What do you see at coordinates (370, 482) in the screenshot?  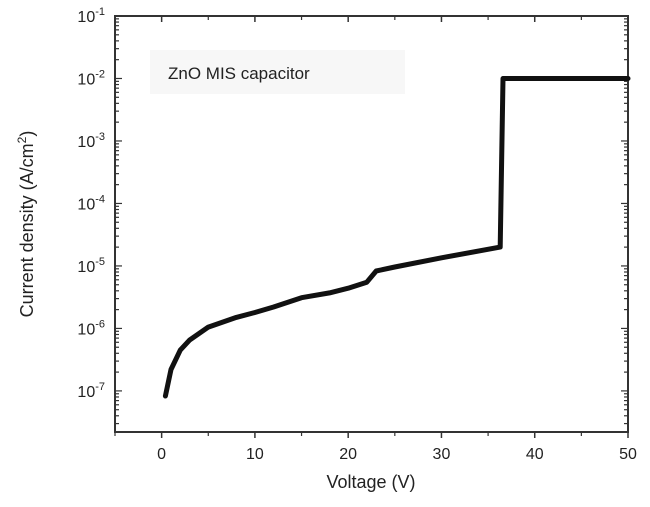 I see `x-axis-title: Voltage (V)` at bounding box center [370, 482].